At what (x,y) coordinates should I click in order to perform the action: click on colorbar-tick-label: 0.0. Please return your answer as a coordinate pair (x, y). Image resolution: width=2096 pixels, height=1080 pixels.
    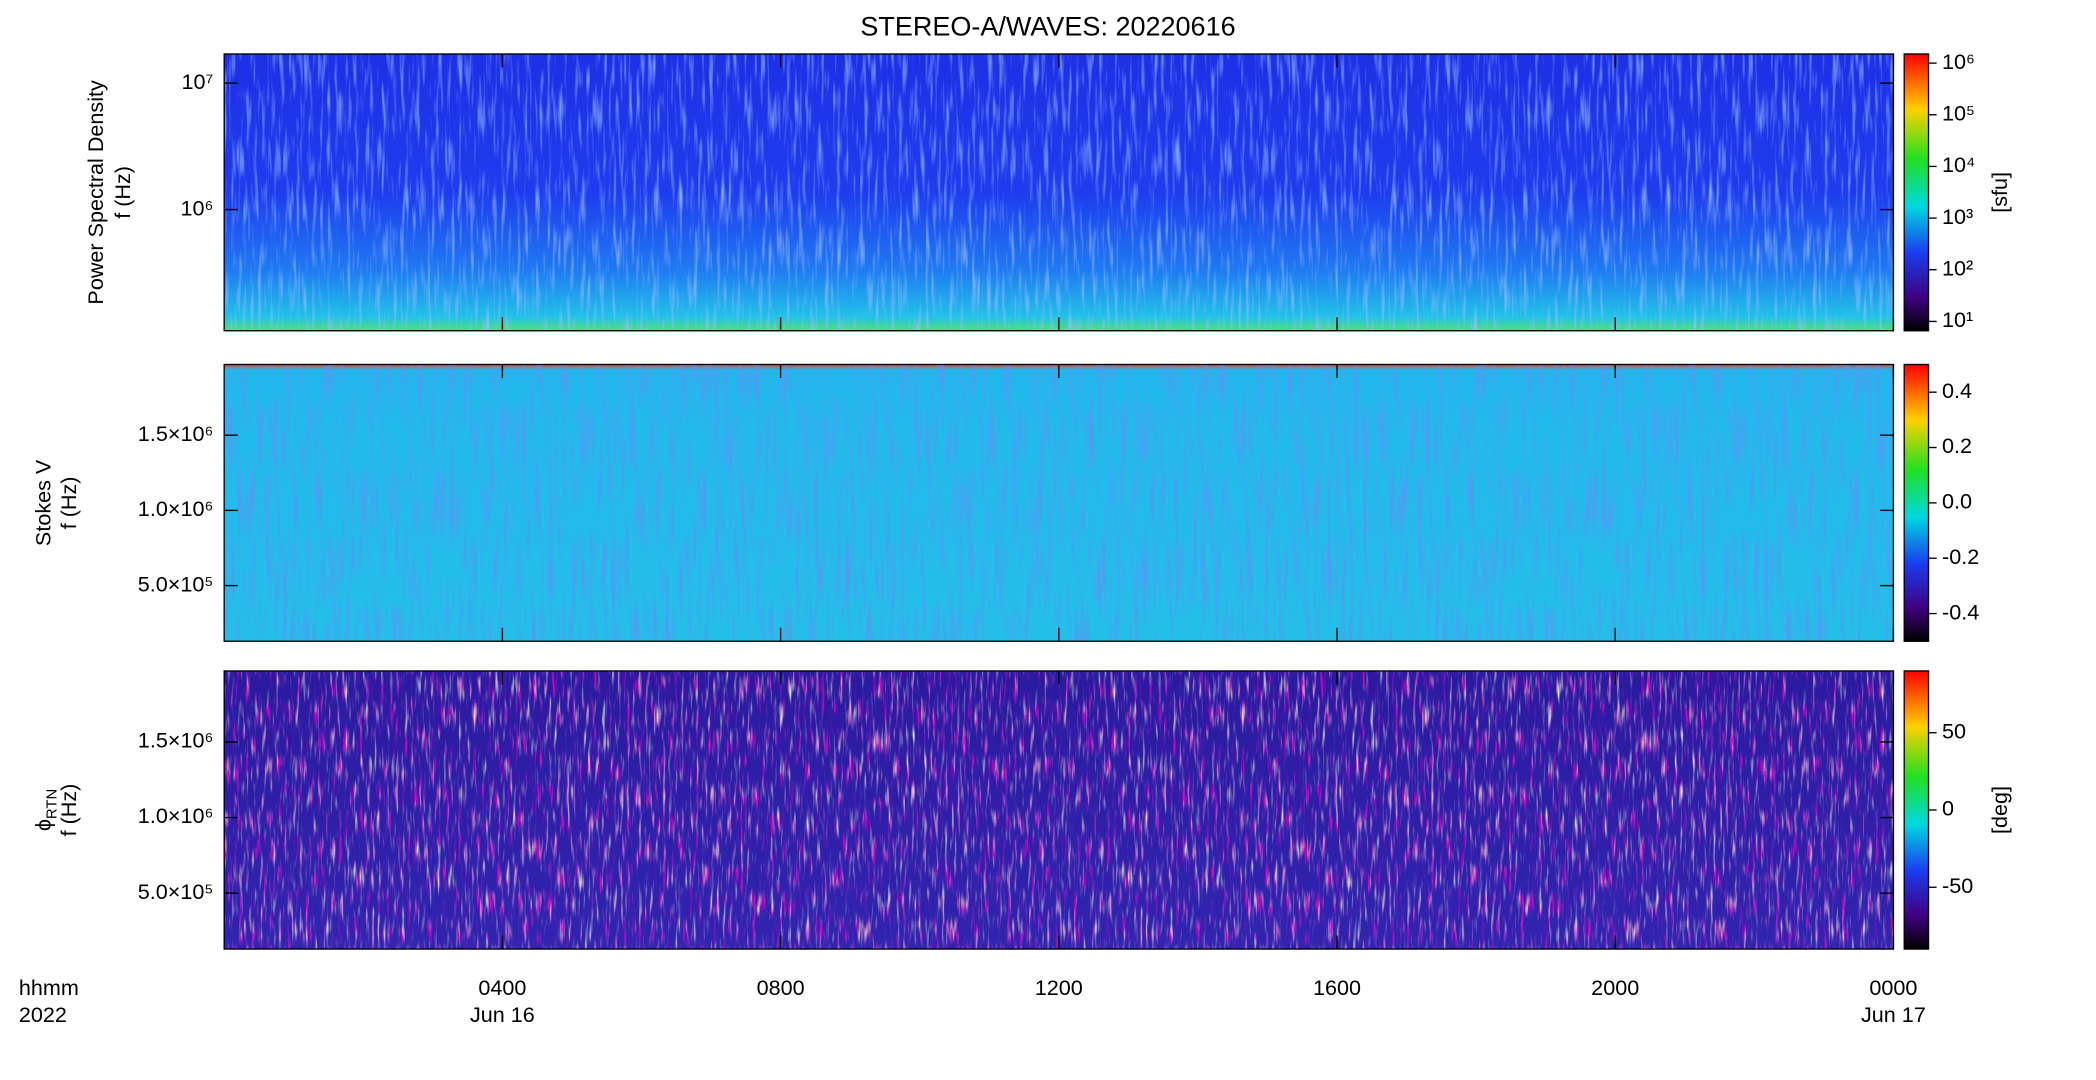
    Looking at the image, I should click on (1957, 501).